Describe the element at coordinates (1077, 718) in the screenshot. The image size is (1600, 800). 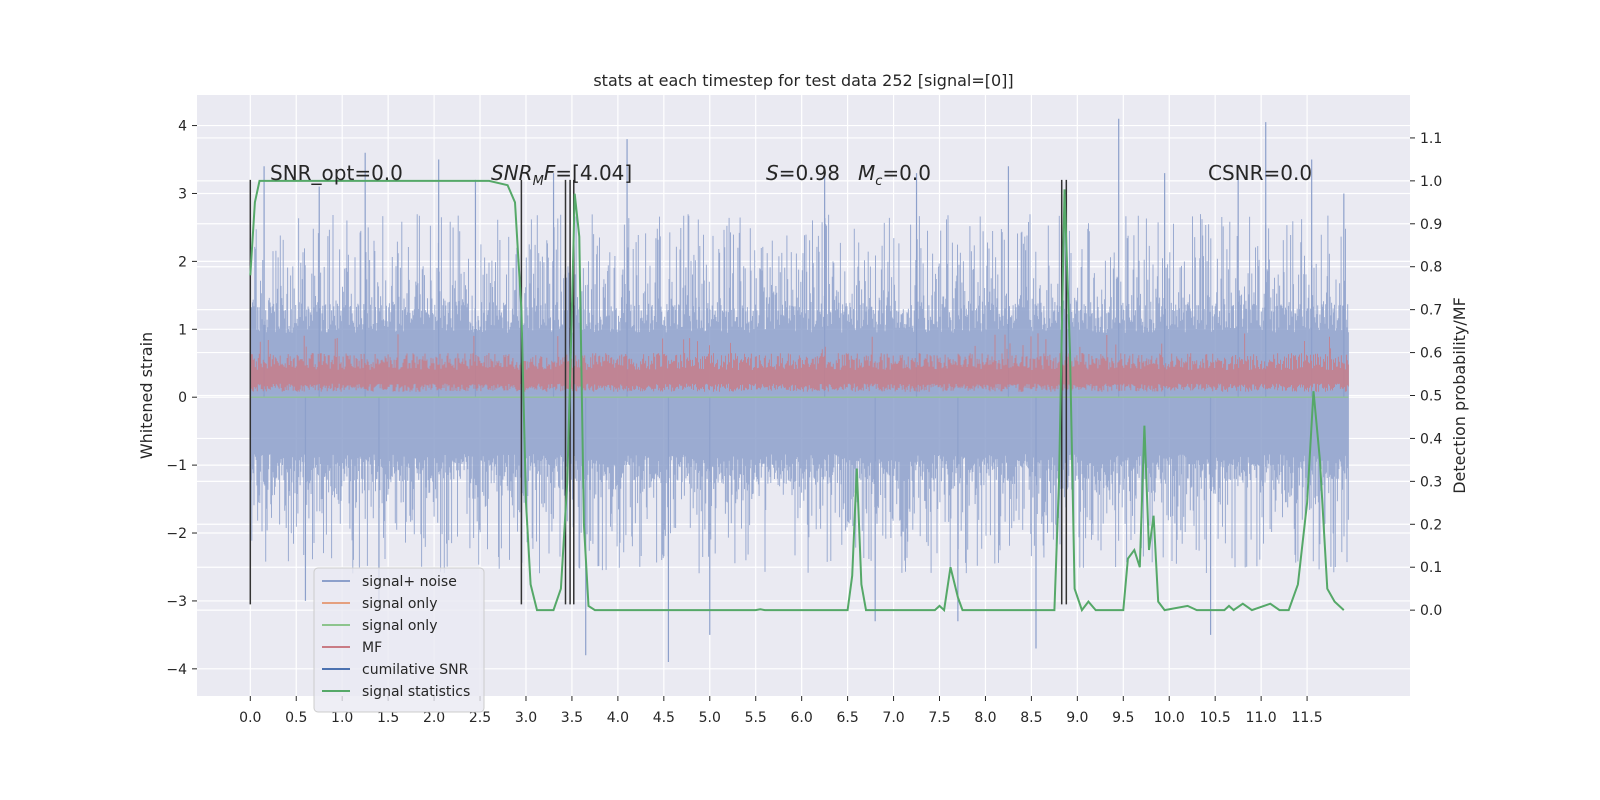
I see `x-tick-label: 9.0` at that location.